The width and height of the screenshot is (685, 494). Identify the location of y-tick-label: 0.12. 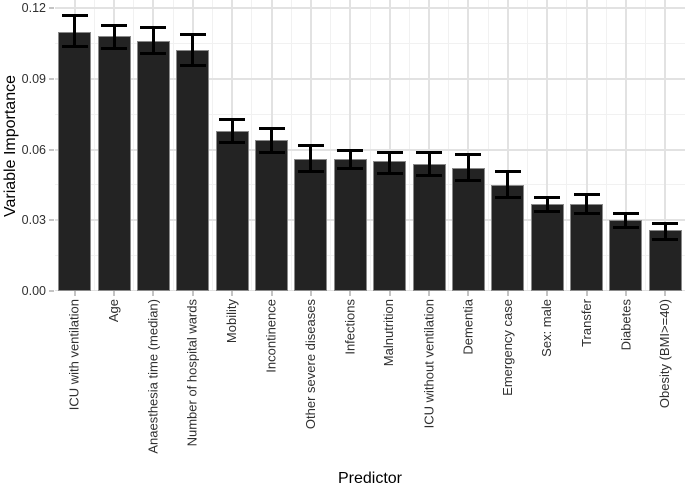
(33, 8).